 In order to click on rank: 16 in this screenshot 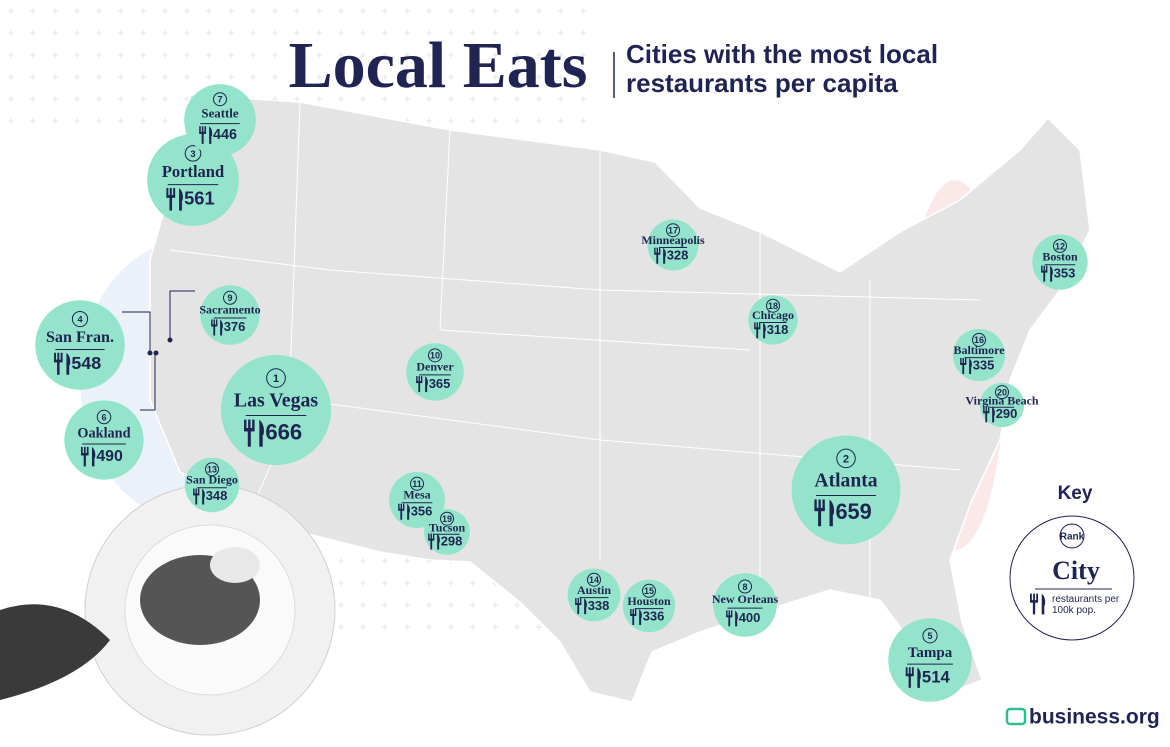, I will do `click(979, 340)`.